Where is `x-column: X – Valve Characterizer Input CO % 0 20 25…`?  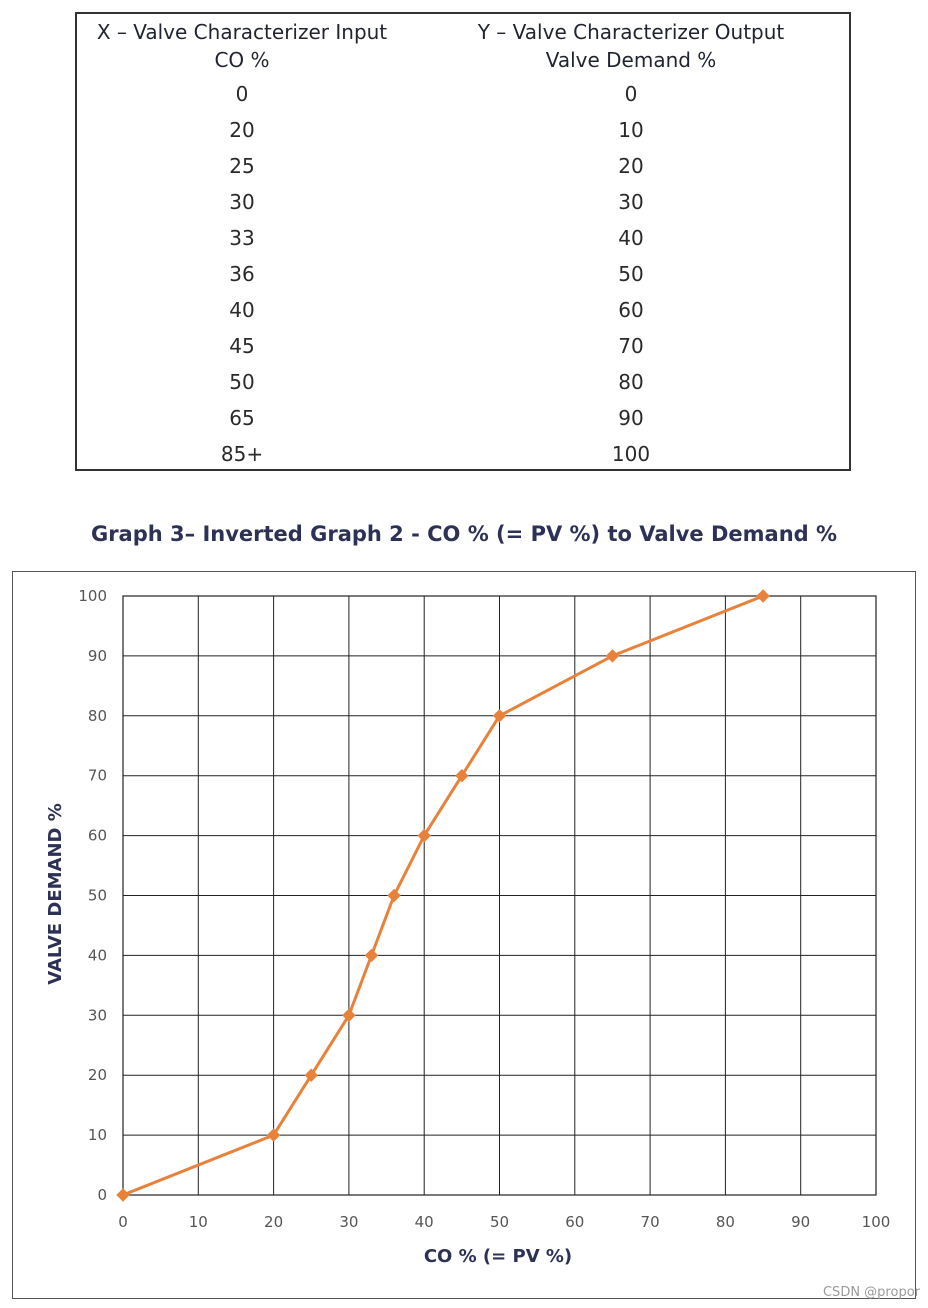
x-column: X – Valve Characterizer Input CO % 0 20 25… is located at coordinates (242, 243).